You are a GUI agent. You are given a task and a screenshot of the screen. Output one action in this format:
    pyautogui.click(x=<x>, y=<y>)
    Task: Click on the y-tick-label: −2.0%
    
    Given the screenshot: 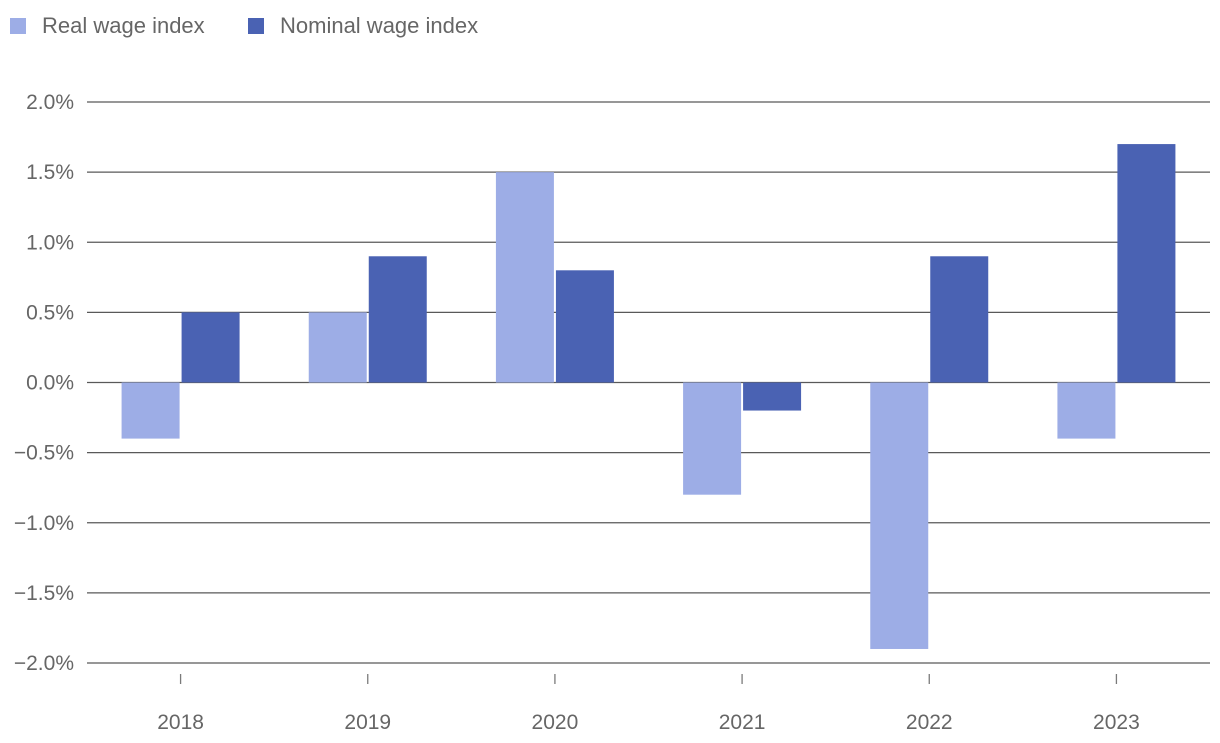 What is the action you would take?
    pyautogui.click(x=44, y=663)
    